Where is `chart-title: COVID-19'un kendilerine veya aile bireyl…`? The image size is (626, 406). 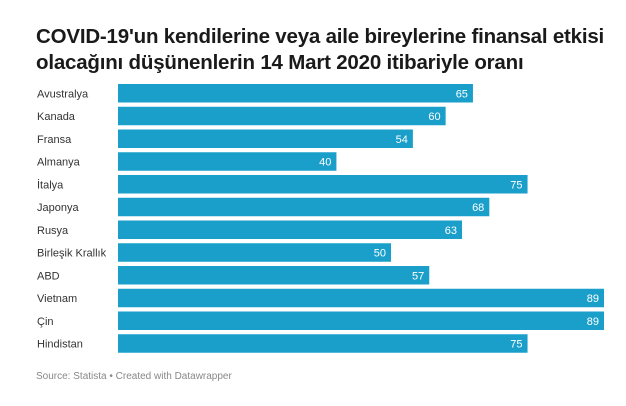
chart-title: COVID-19'un kendilerine veya aile bireyl… is located at coordinates (320, 49).